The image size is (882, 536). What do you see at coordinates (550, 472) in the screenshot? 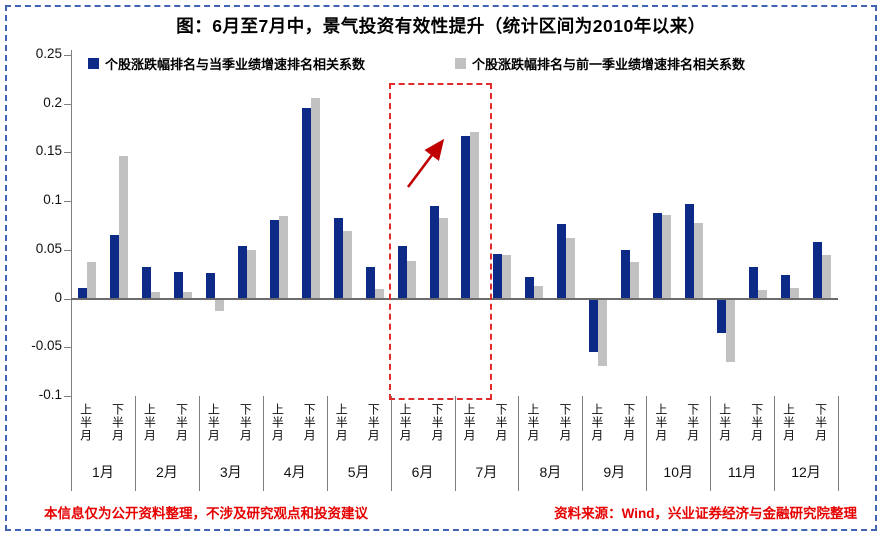
I see `month-label: 8月` at bounding box center [550, 472].